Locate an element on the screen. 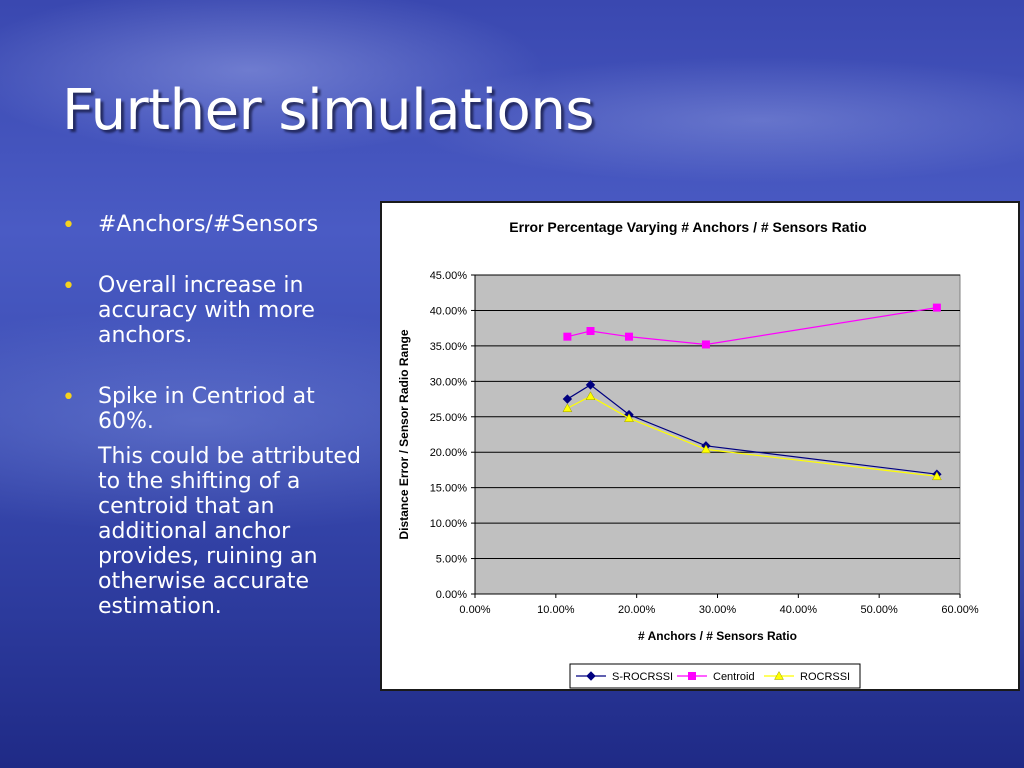 This screenshot has height=768, width=1024. y-tick-label: 5.00% is located at coordinates (451, 560).